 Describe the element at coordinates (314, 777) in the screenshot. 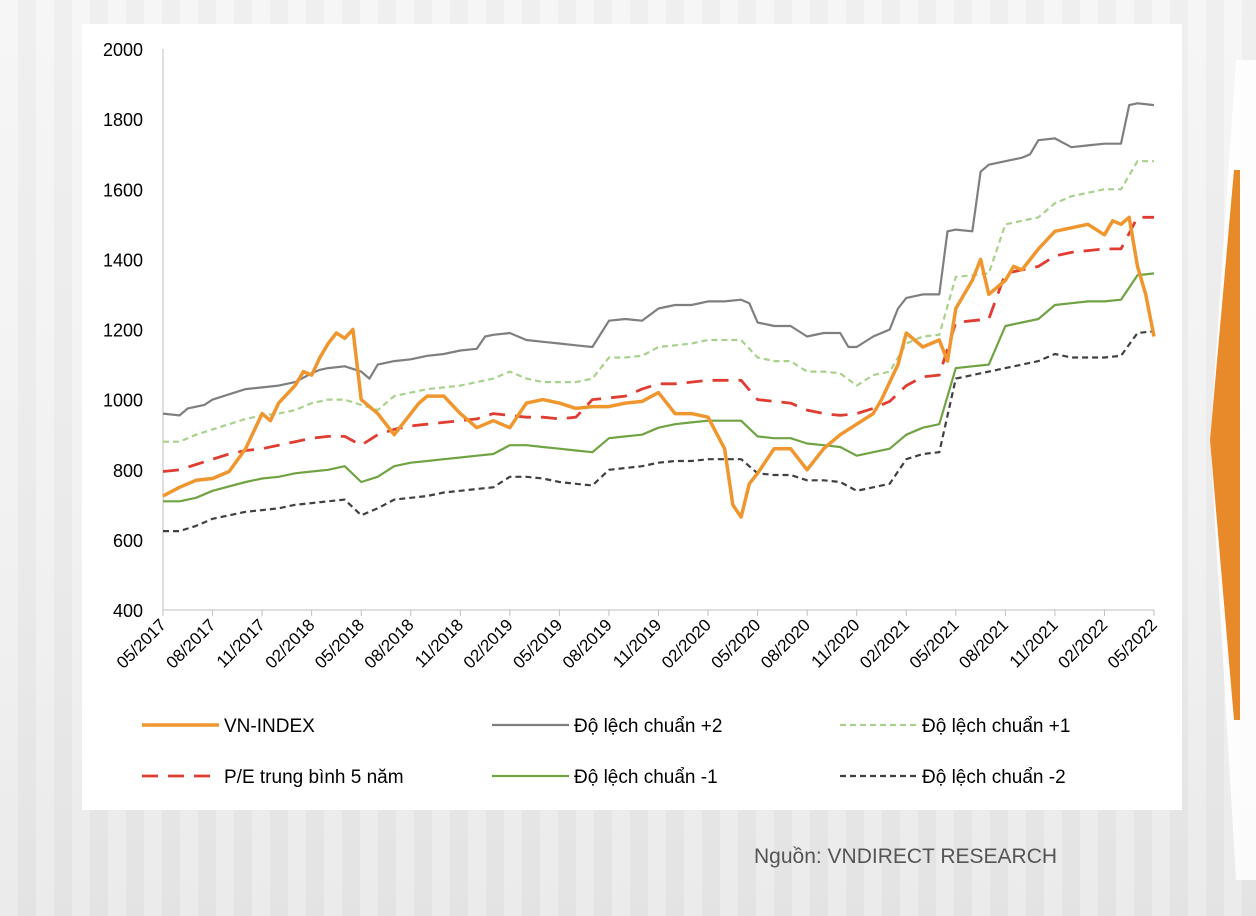

I see `legend-label: P/E trung bình 5 năm` at that location.